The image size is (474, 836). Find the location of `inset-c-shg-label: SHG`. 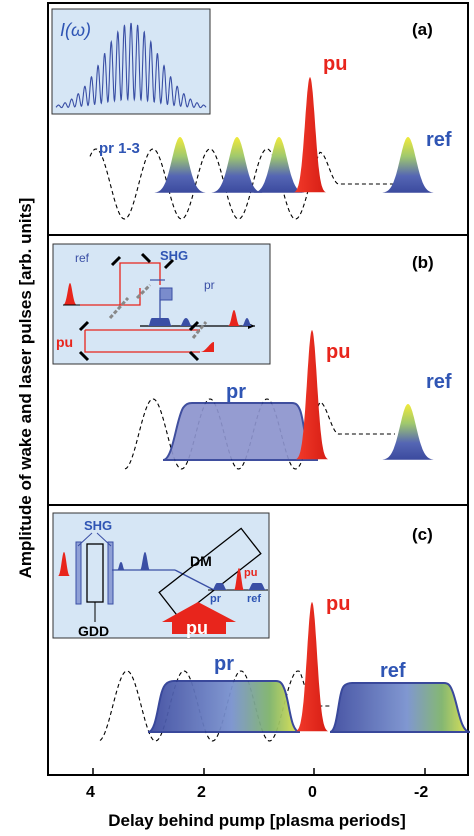

inset-c-shg-label: SHG is located at coordinates (98, 525).